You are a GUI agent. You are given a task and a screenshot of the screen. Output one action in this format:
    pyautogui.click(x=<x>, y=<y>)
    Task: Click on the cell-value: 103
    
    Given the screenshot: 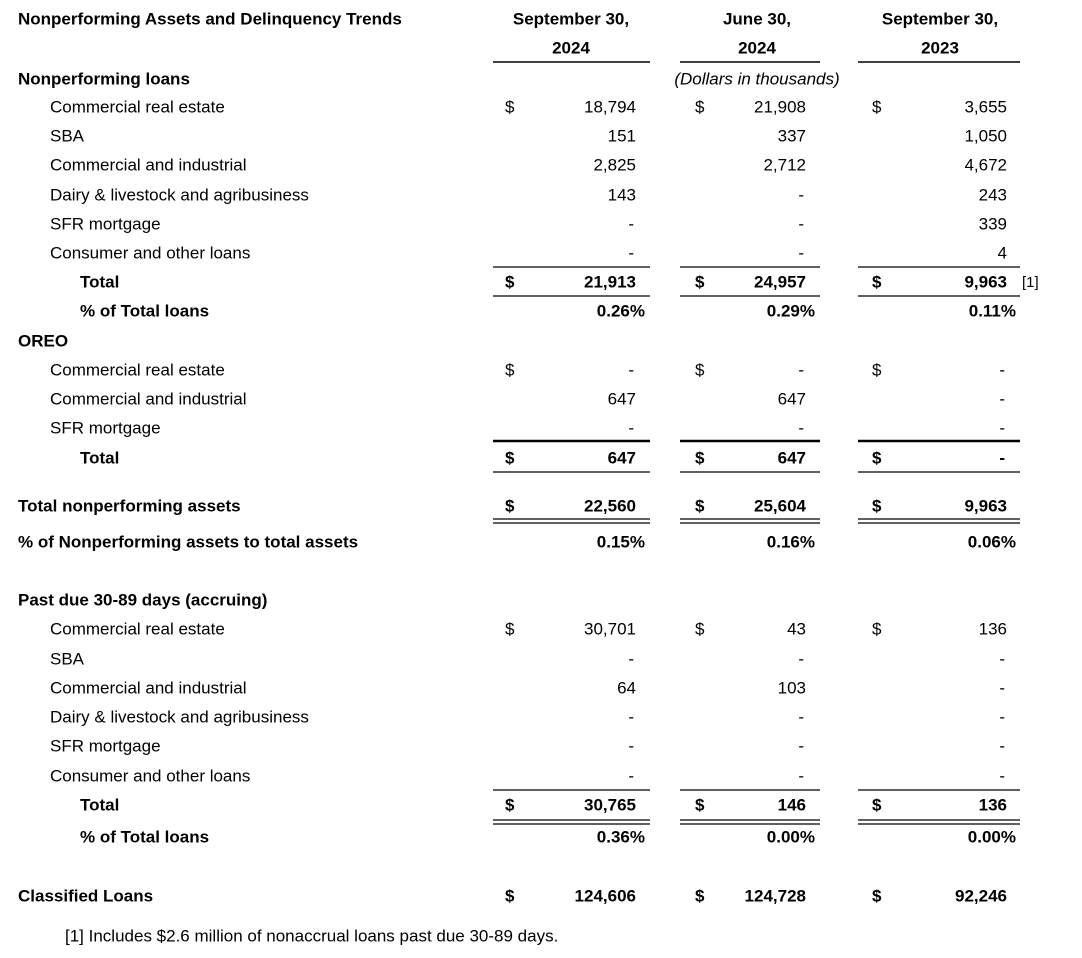 What is the action you would take?
    pyautogui.click(x=792, y=687)
    